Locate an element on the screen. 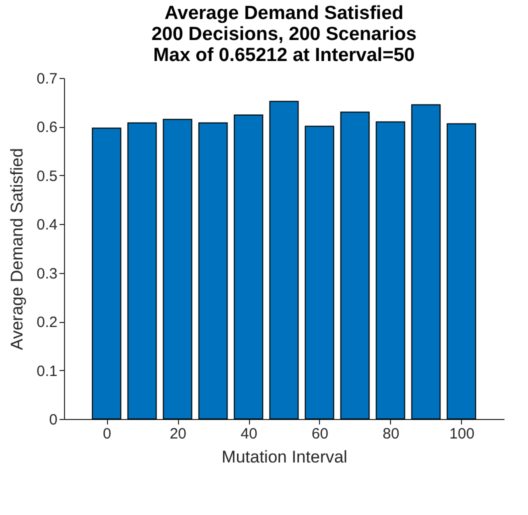  y-tick-label: 0.5 is located at coordinates (47, 176).